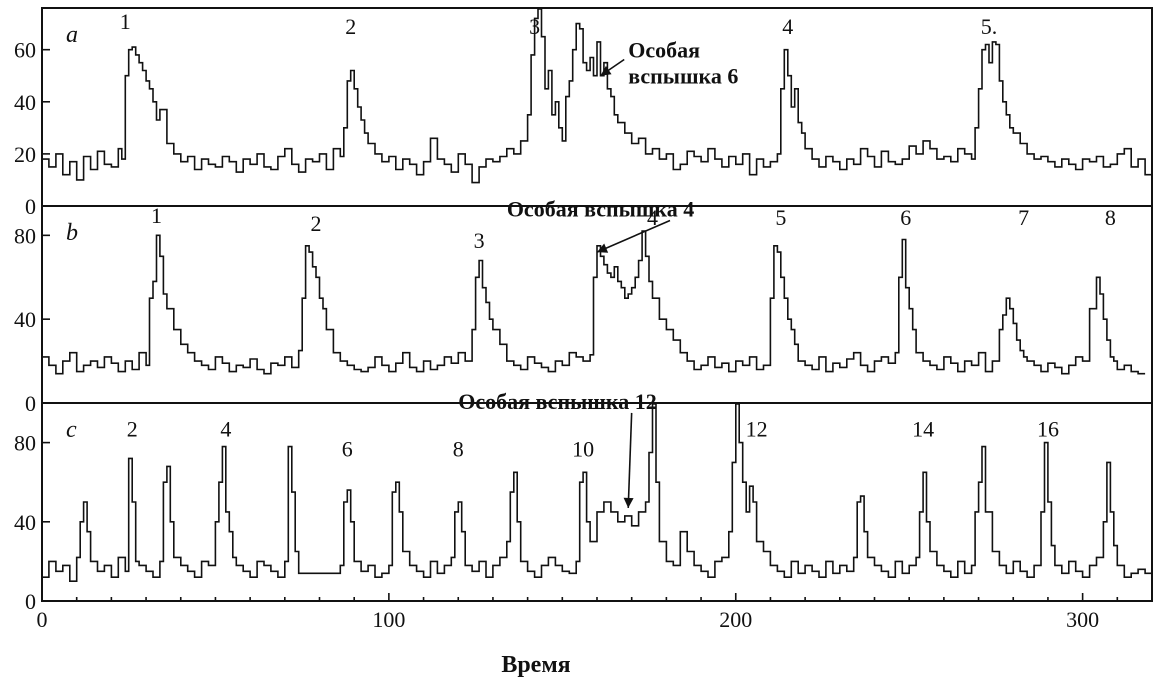  What do you see at coordinates (1048, 429) in the screenshot?
I see `peak-label: 16` at bounding box center [1048, 429].